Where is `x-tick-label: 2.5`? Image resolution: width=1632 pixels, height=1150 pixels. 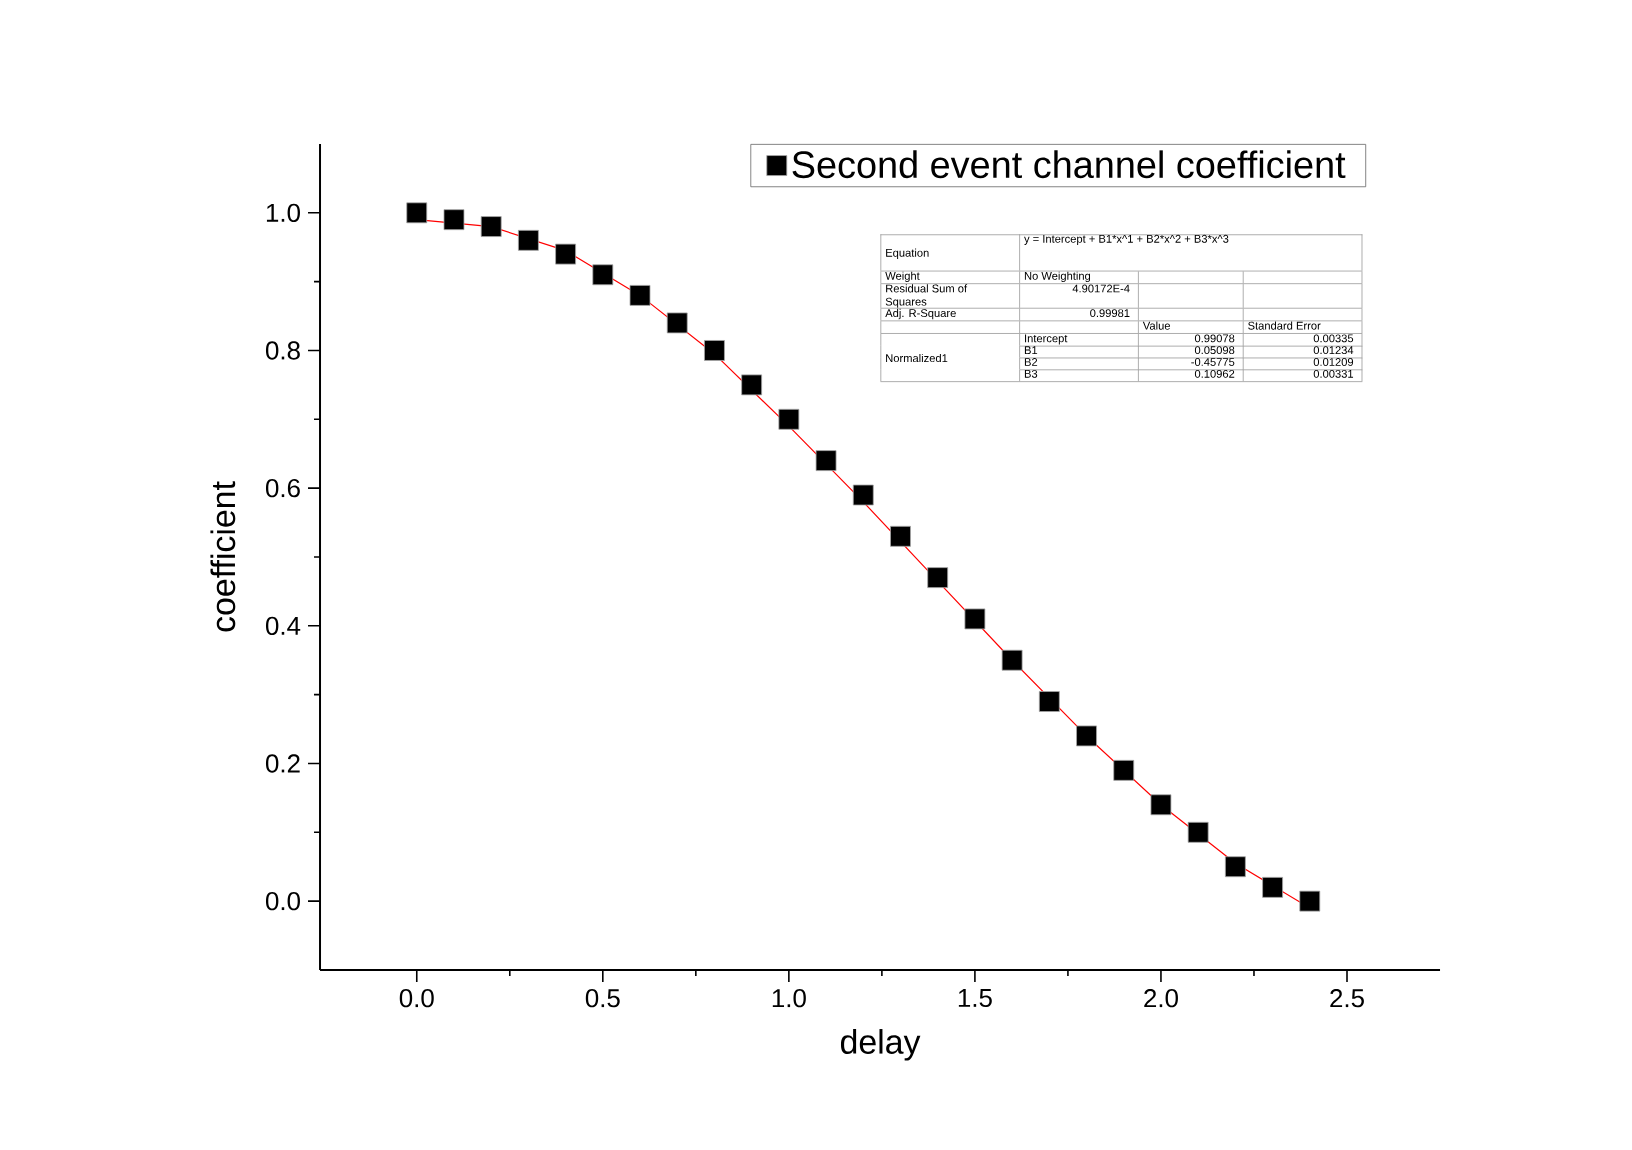 x-tick-label: 2.5 is located at coordinates (1347, 998).